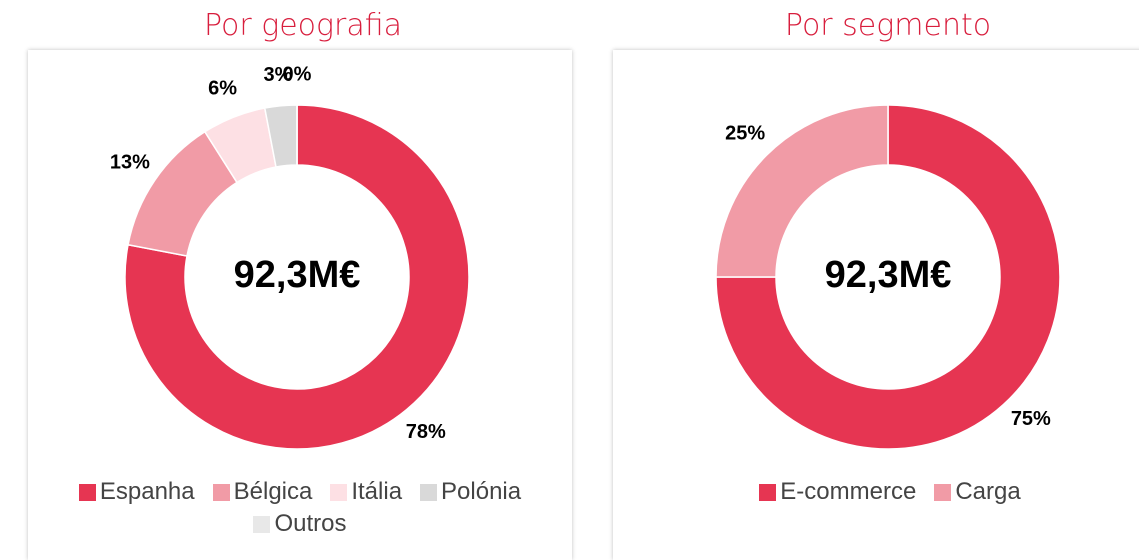 This screenshot has height=560, width=1139. Describe the element at coordinates (297, 74) in the screenshot. I see `data-label: 0%` at that location.